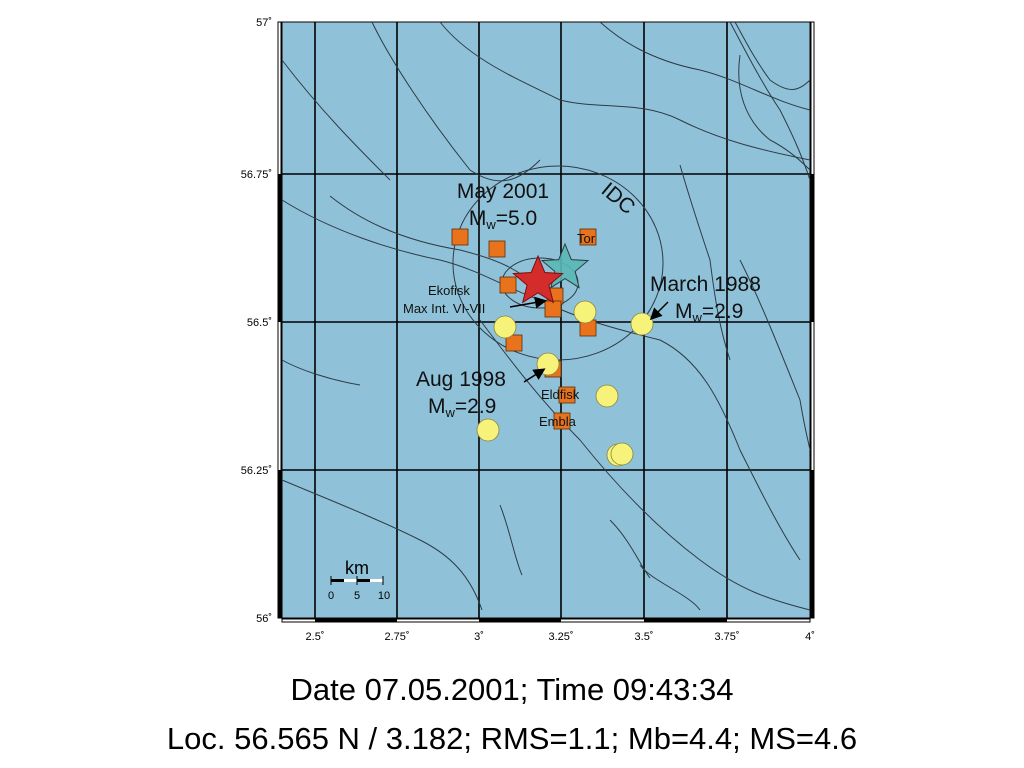 Image resolution: width=1024 pixels, height=768 pixels. I want to click on lon-tick-label: 2.75˚, so click(396, 637).